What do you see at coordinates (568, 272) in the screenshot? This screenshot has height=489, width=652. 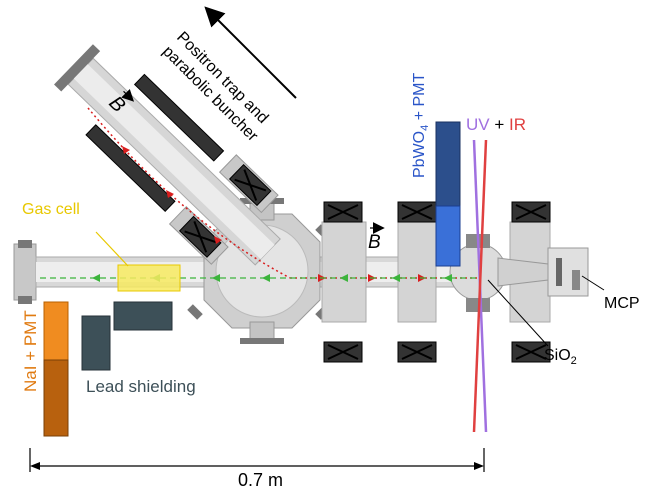 I see `mcp-housing` at bounding box center [568, 272].